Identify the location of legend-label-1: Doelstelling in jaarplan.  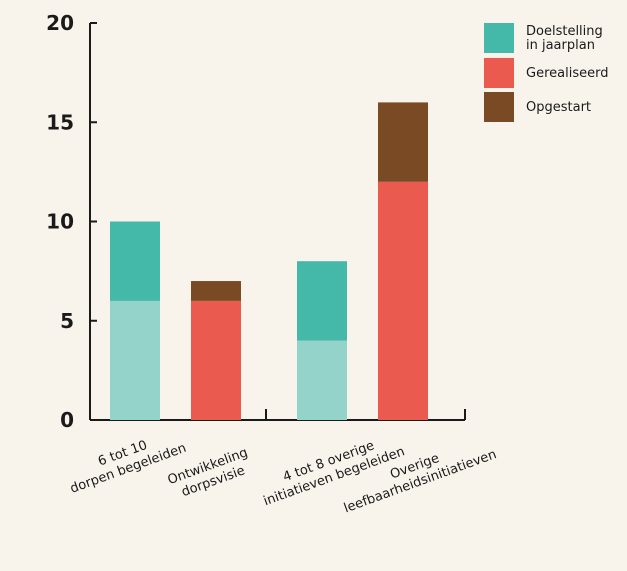
(564, 38).